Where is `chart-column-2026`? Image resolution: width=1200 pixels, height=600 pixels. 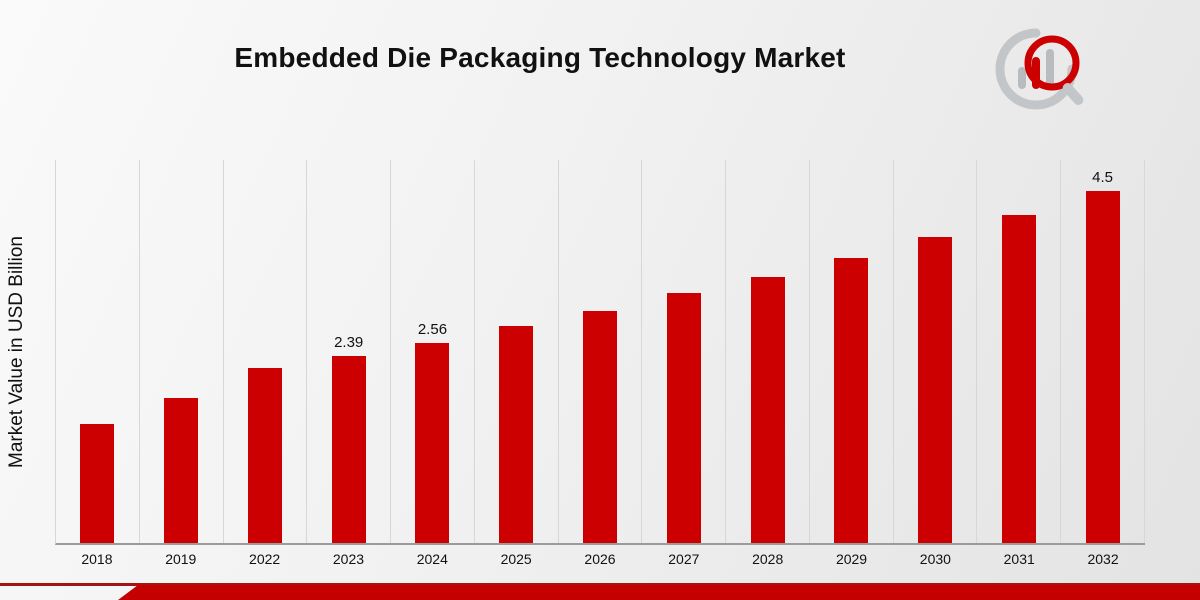 chart-column-2026 is located at coordinates (601, 351).